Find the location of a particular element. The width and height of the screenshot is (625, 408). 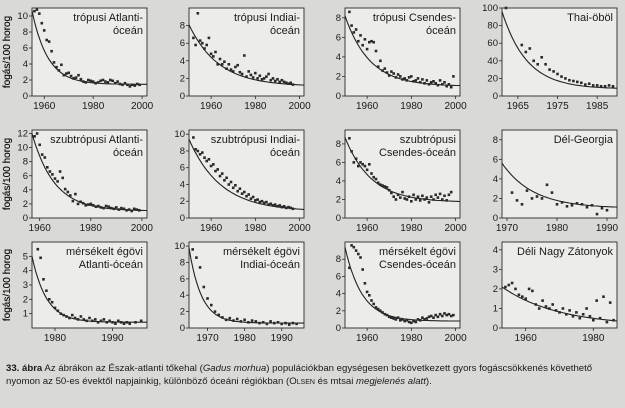

y-tick-label: 60 is located at coordinates (492, 43).